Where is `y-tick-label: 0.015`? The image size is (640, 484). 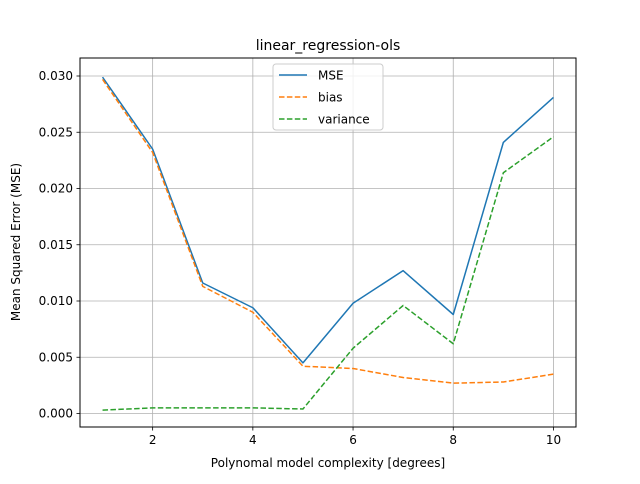
y-tick-label: 0.015 is located at coordinates (56, 245).